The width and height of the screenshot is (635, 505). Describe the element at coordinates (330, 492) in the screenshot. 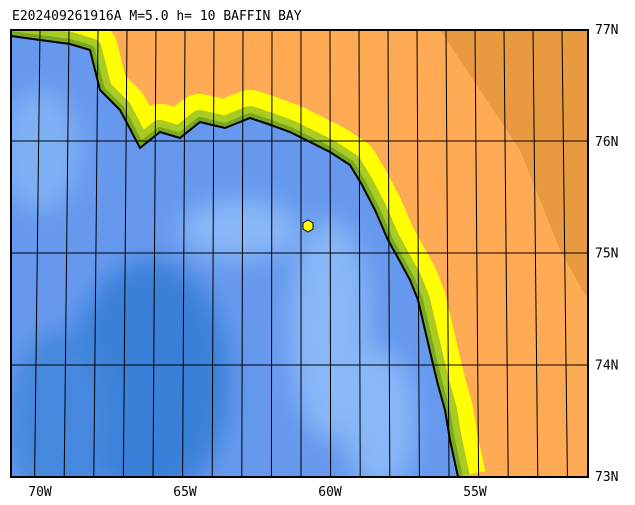

I see `axis-label: 60W` at that location.